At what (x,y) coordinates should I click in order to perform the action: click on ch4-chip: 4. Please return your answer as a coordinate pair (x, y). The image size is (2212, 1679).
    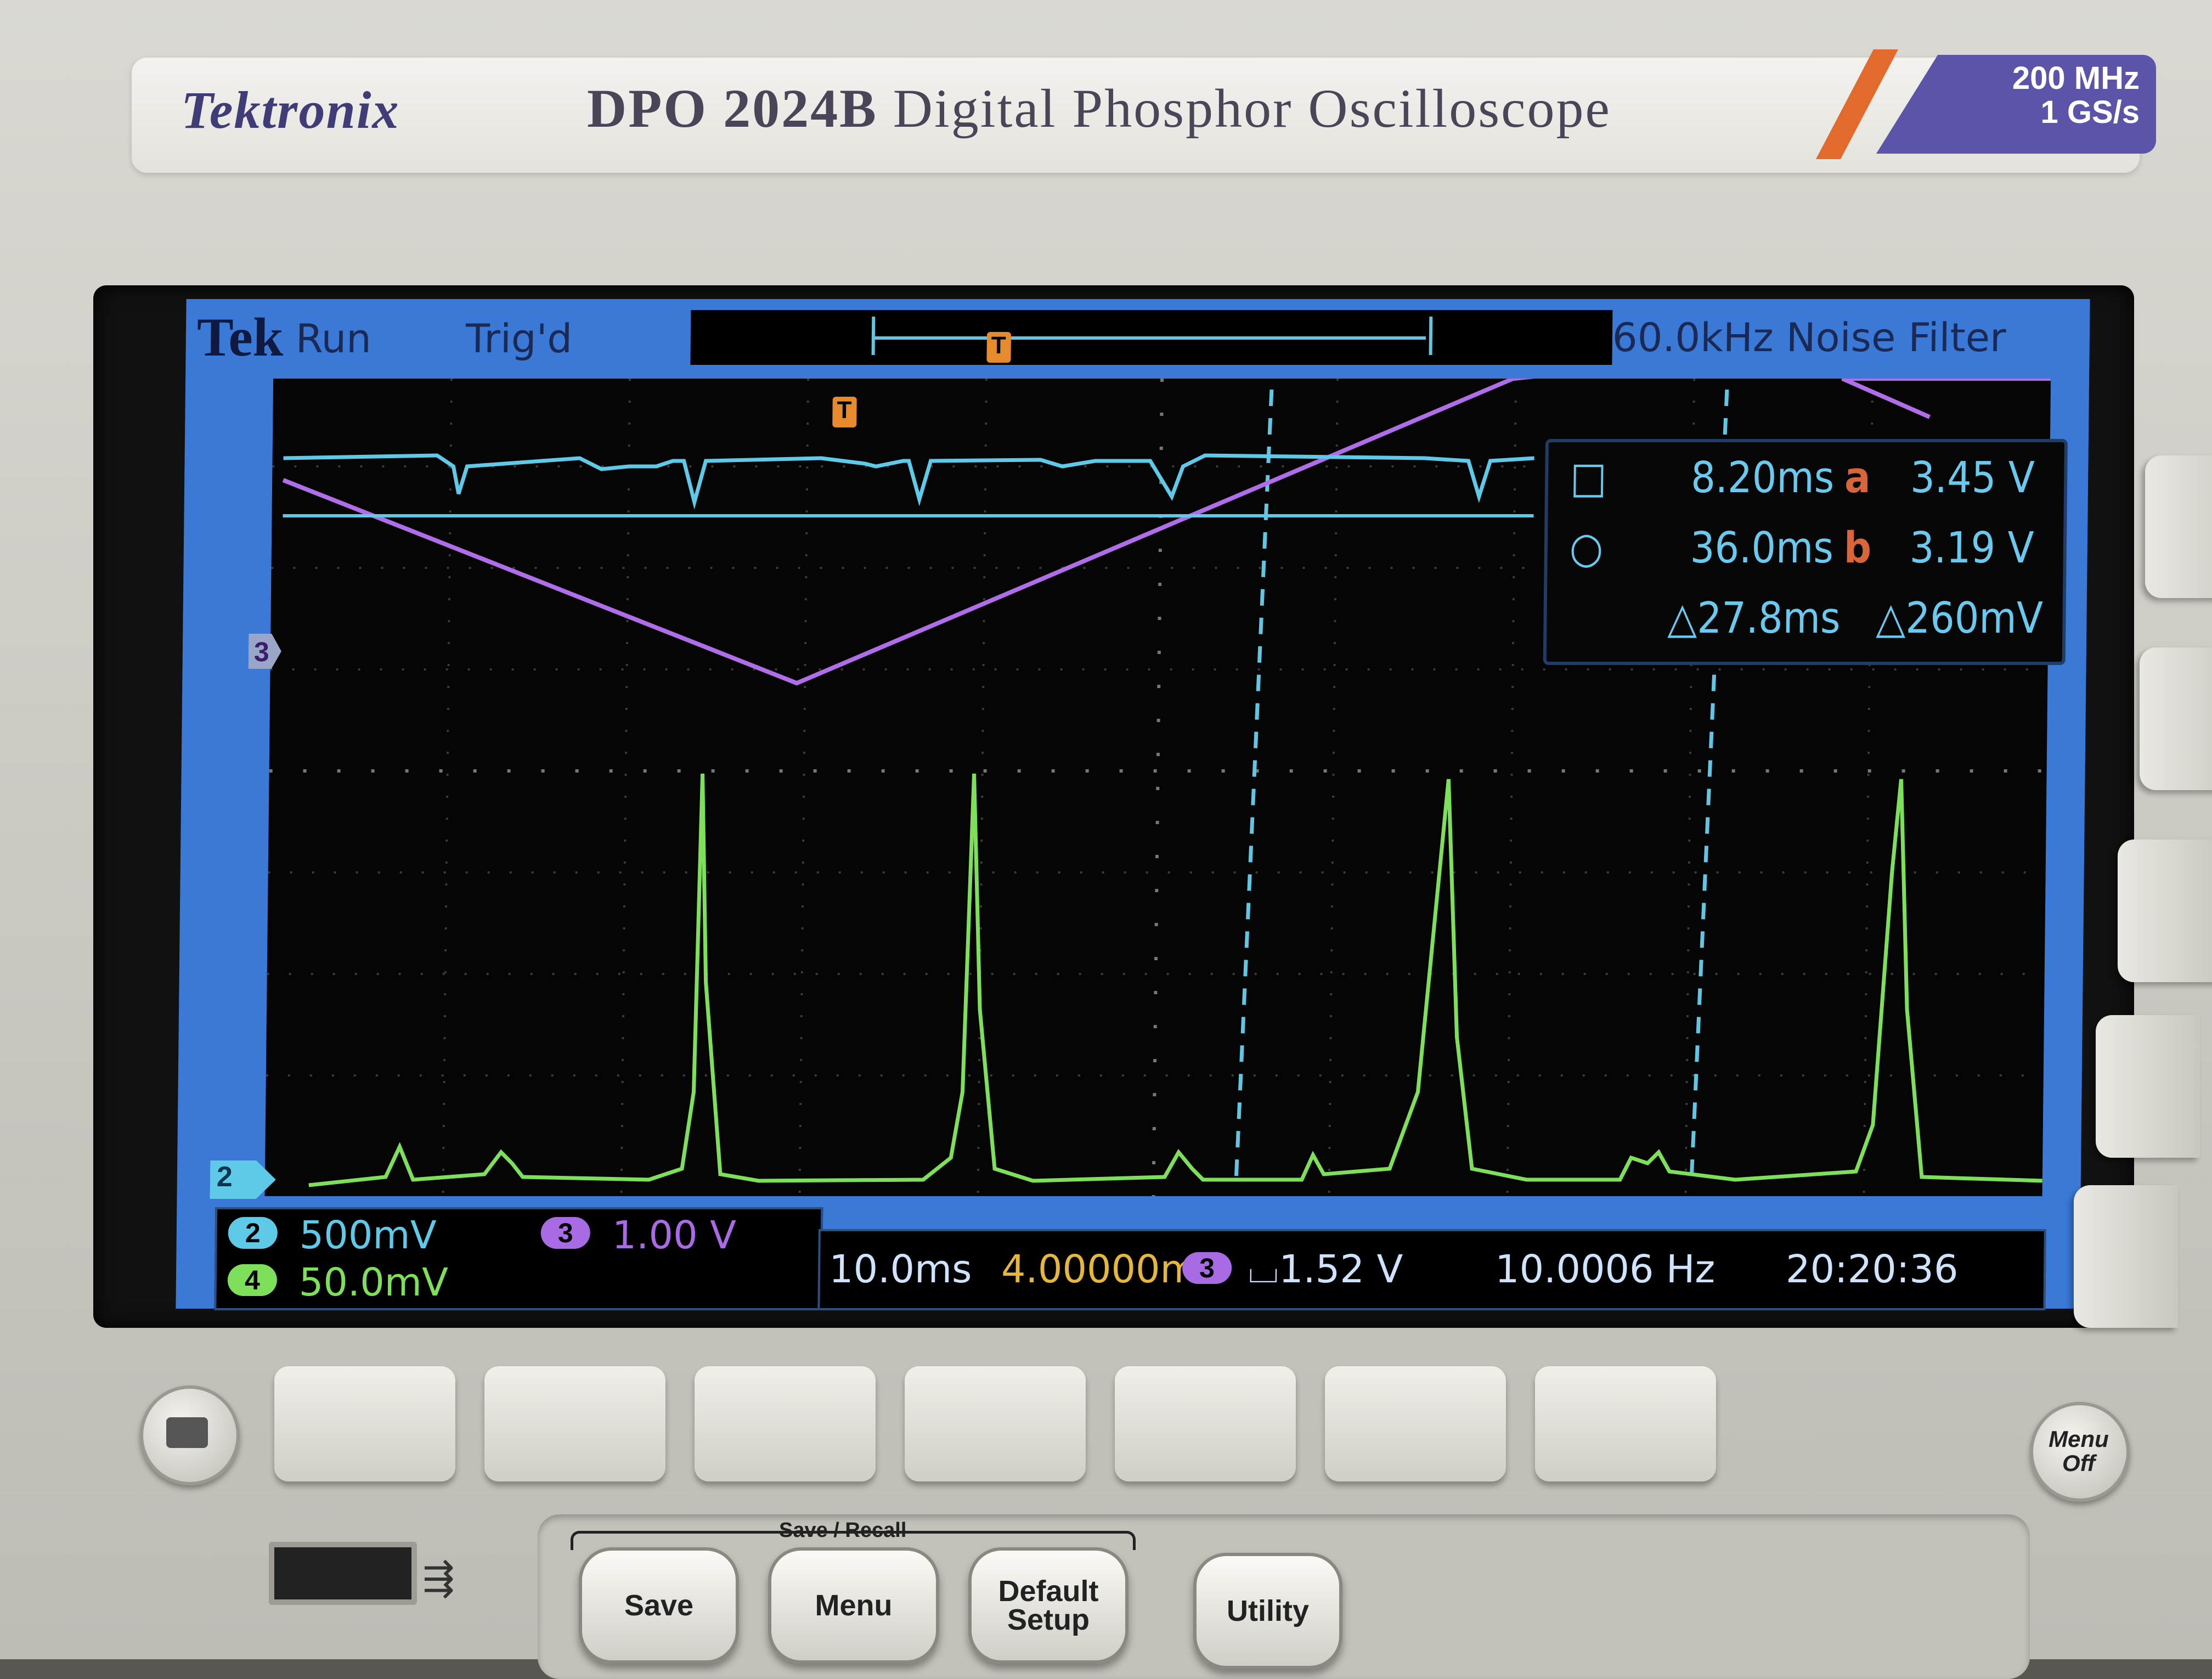
    Looking at the image, I should click on (253, 1280).